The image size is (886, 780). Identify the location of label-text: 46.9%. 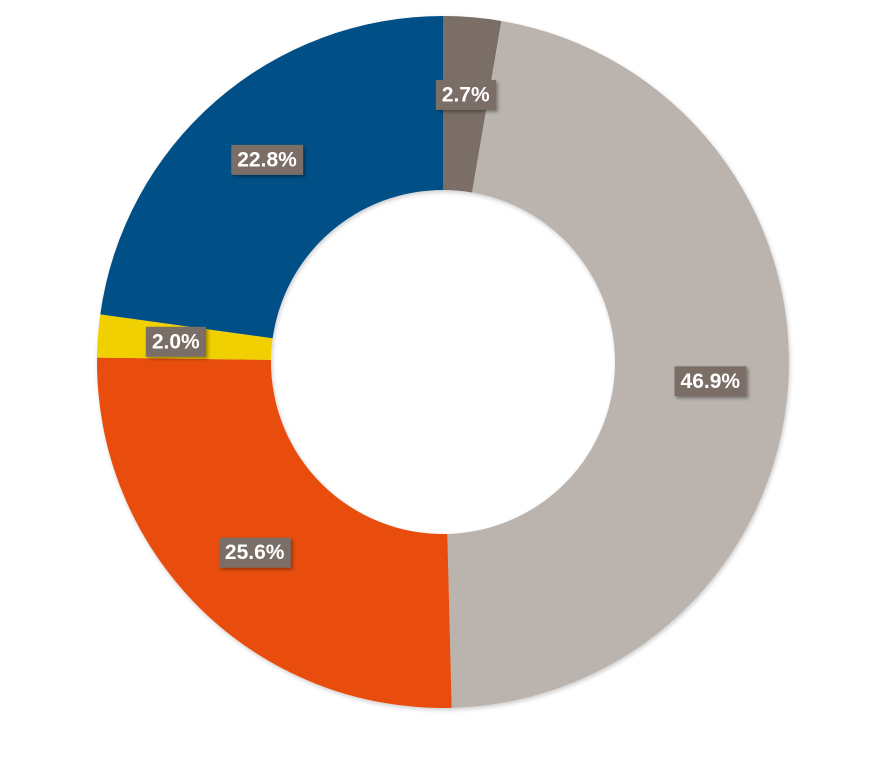
(711, 381).